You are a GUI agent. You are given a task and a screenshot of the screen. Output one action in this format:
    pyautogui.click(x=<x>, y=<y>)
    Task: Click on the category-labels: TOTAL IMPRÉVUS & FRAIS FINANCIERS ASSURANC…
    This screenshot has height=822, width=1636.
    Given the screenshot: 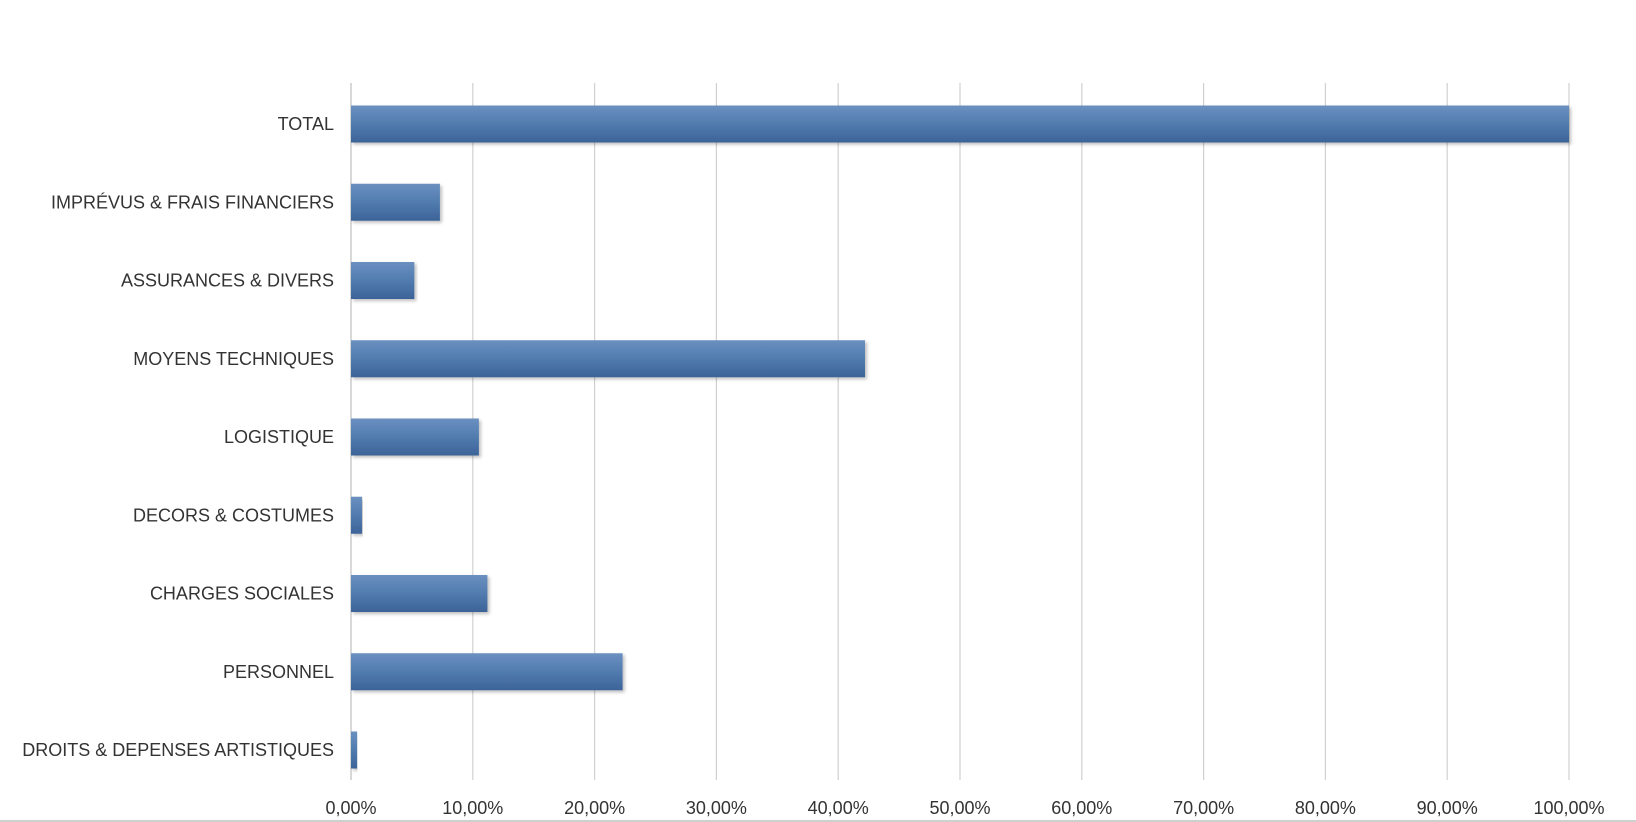 What is the action you would take?
    pyautogui.click(x=178, y=437)
    